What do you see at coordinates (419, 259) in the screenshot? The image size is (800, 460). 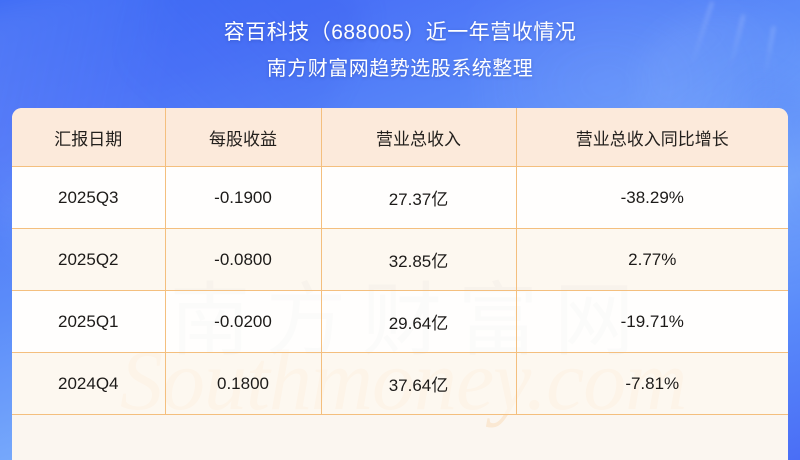 I see `cell-revenue: 32.85亿` at bounding box center [419, 259].